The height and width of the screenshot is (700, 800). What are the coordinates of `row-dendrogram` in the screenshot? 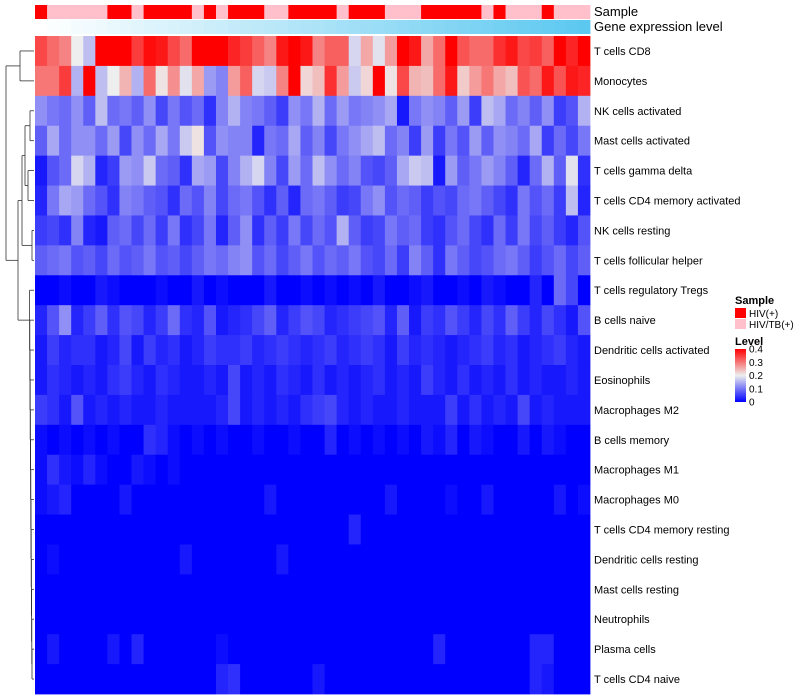 It's located at (19, 365).